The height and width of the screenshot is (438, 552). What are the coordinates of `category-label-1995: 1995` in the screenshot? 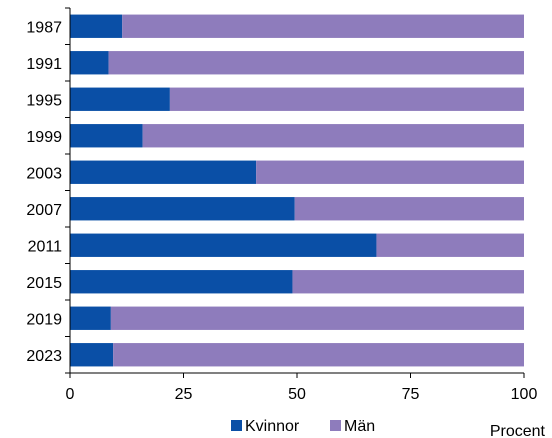 It's located at (44, 100).